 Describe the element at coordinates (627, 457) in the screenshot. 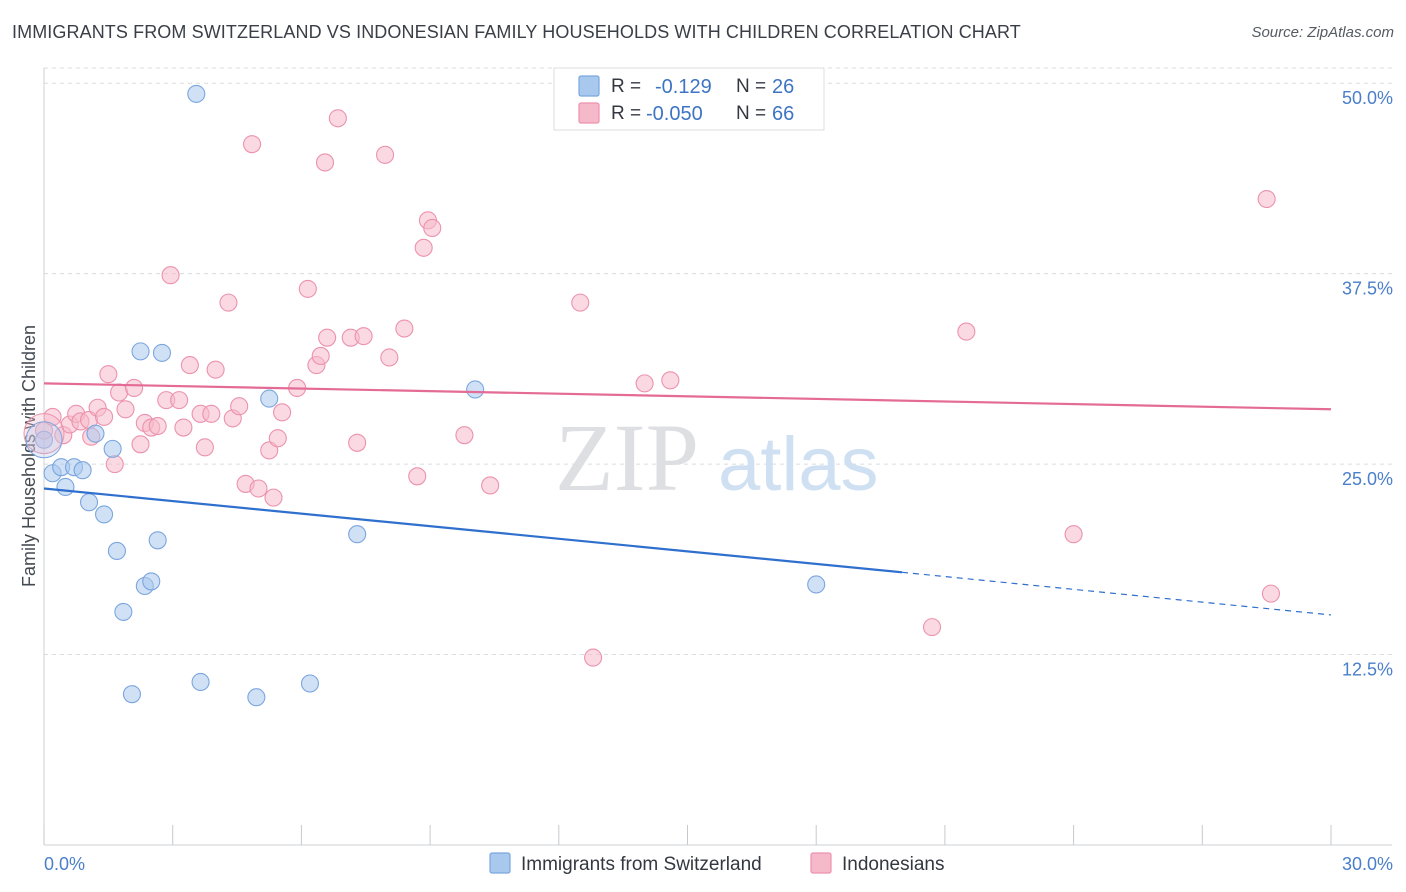

I see `watermark-zip: ZIP` at that location.